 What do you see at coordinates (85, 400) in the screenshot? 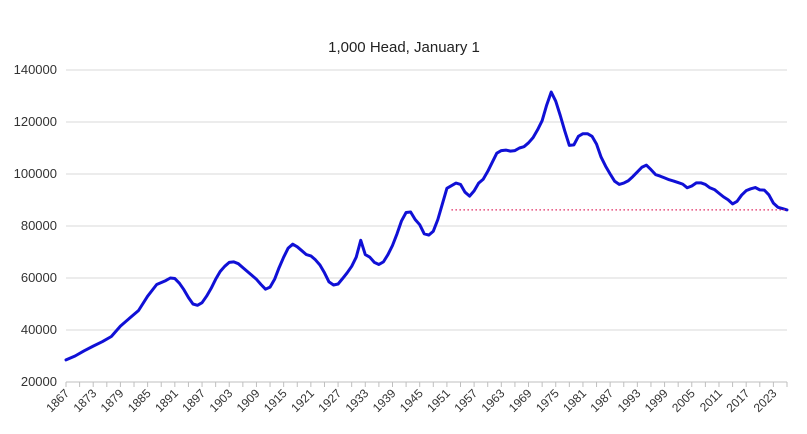
I see `x-tick-label: 1873` at bounding box center [85, 400].